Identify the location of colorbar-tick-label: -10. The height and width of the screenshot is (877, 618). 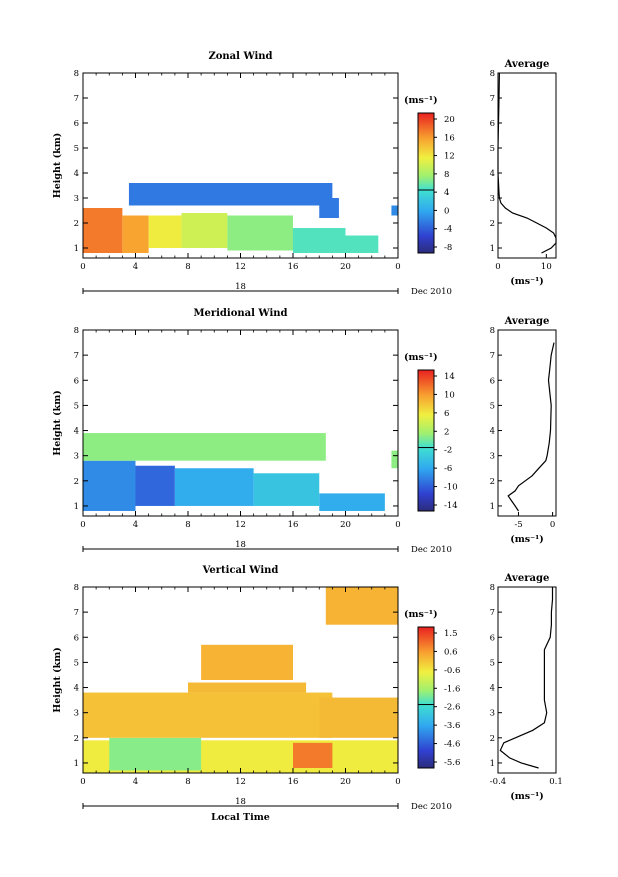
(451, 488).